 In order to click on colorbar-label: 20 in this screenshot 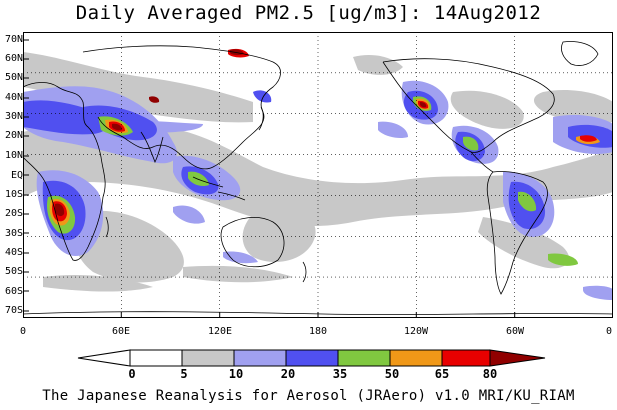, I will do `click(288, 374)`.